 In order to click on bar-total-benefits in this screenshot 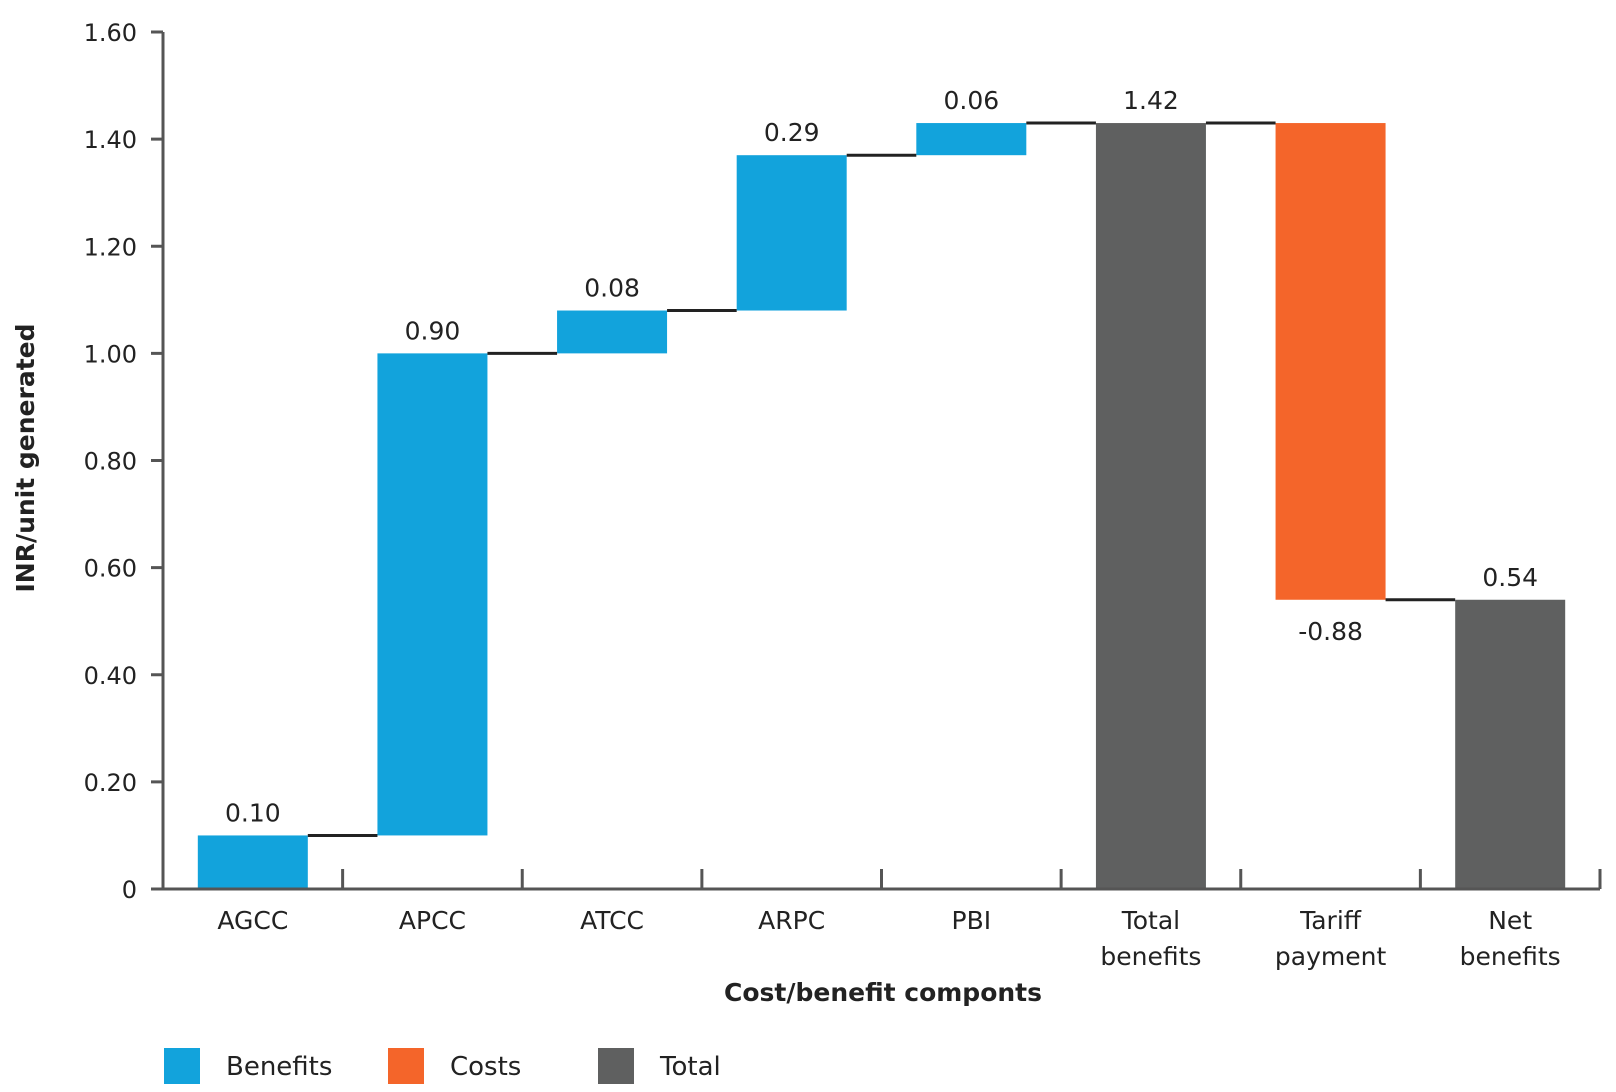, I will do `click(1150, 506)`.